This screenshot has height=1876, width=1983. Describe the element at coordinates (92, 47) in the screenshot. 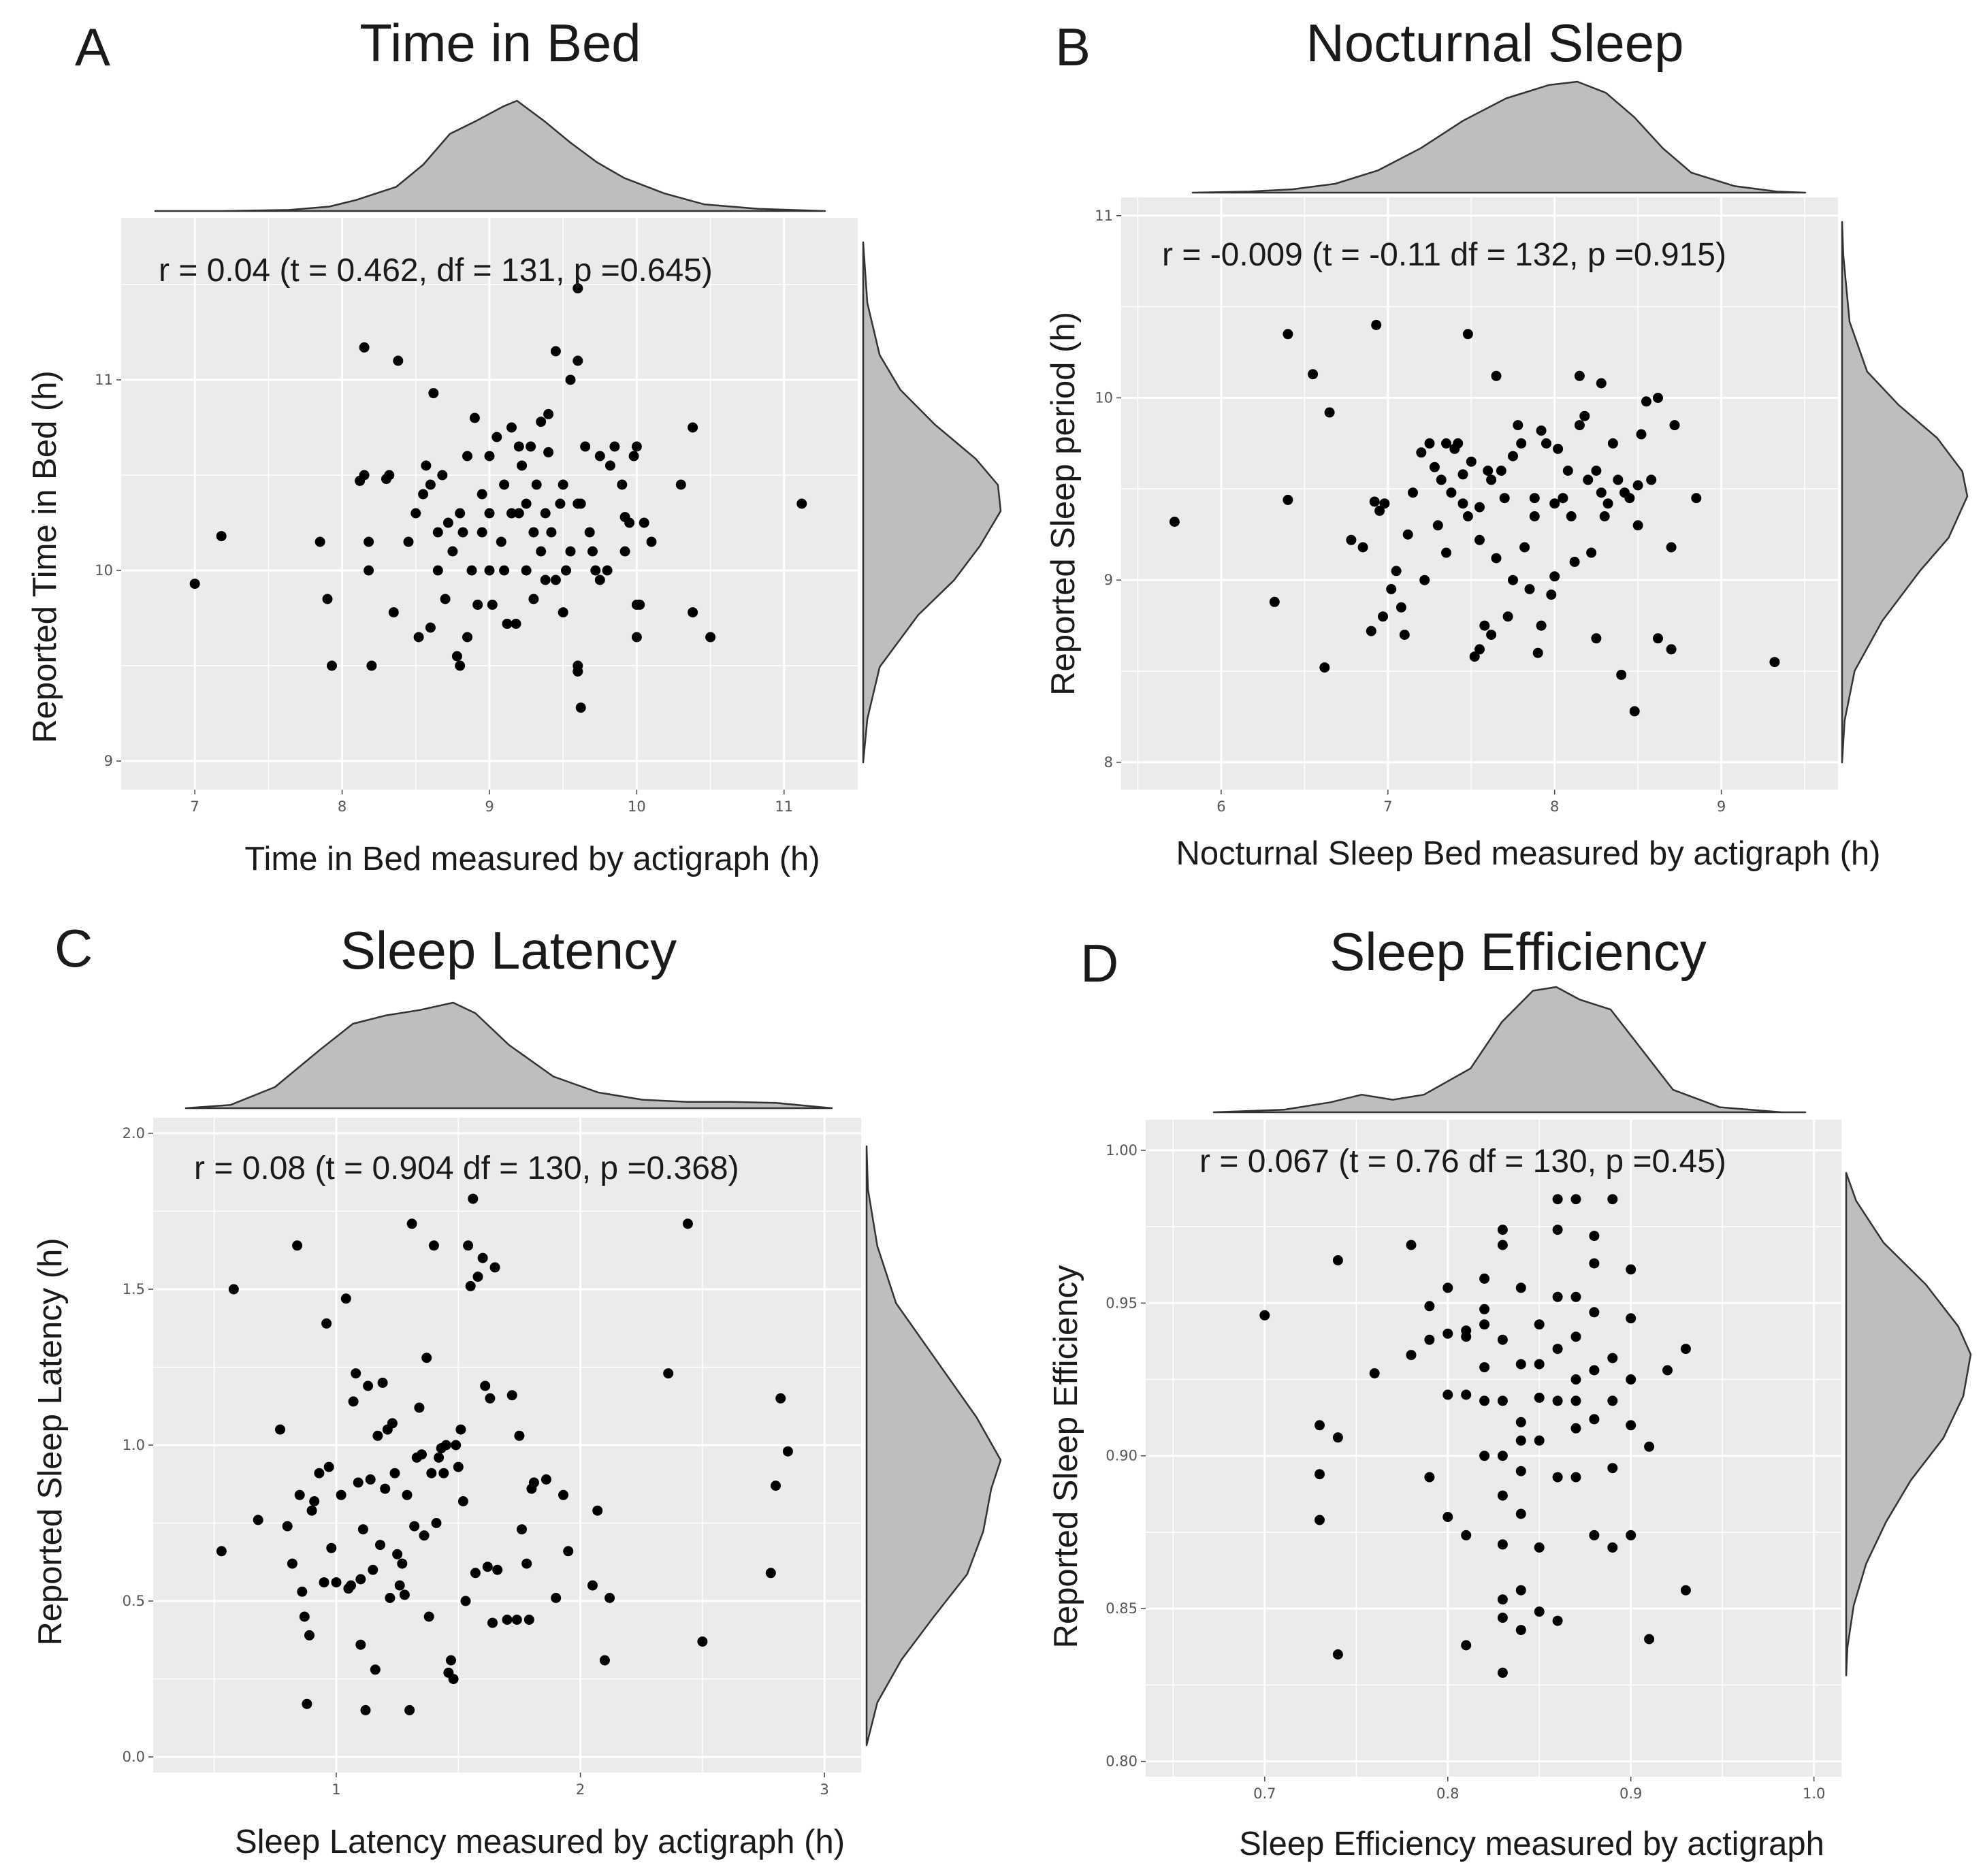

I see `panel-a-letter: A` at that location.